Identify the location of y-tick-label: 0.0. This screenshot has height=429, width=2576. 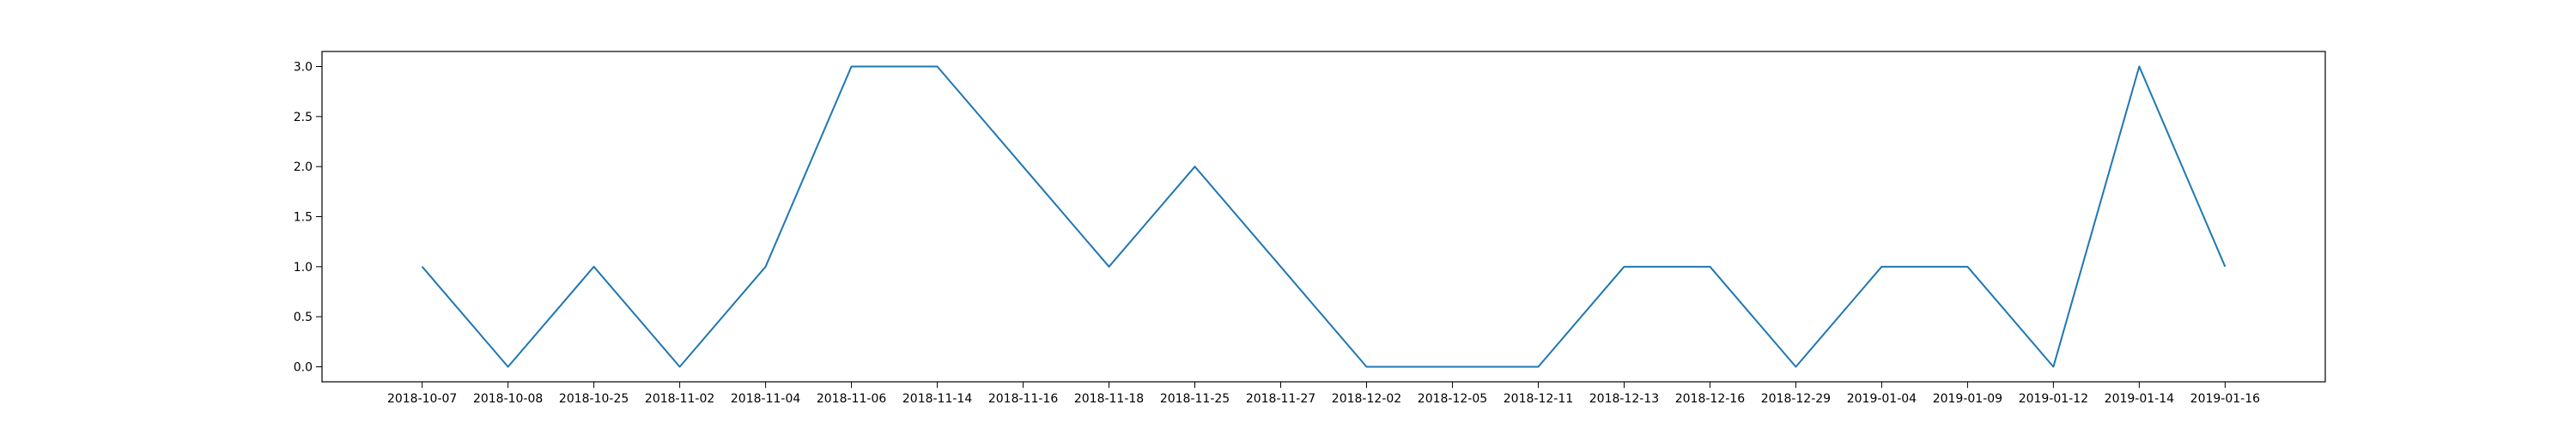
(303, 368).